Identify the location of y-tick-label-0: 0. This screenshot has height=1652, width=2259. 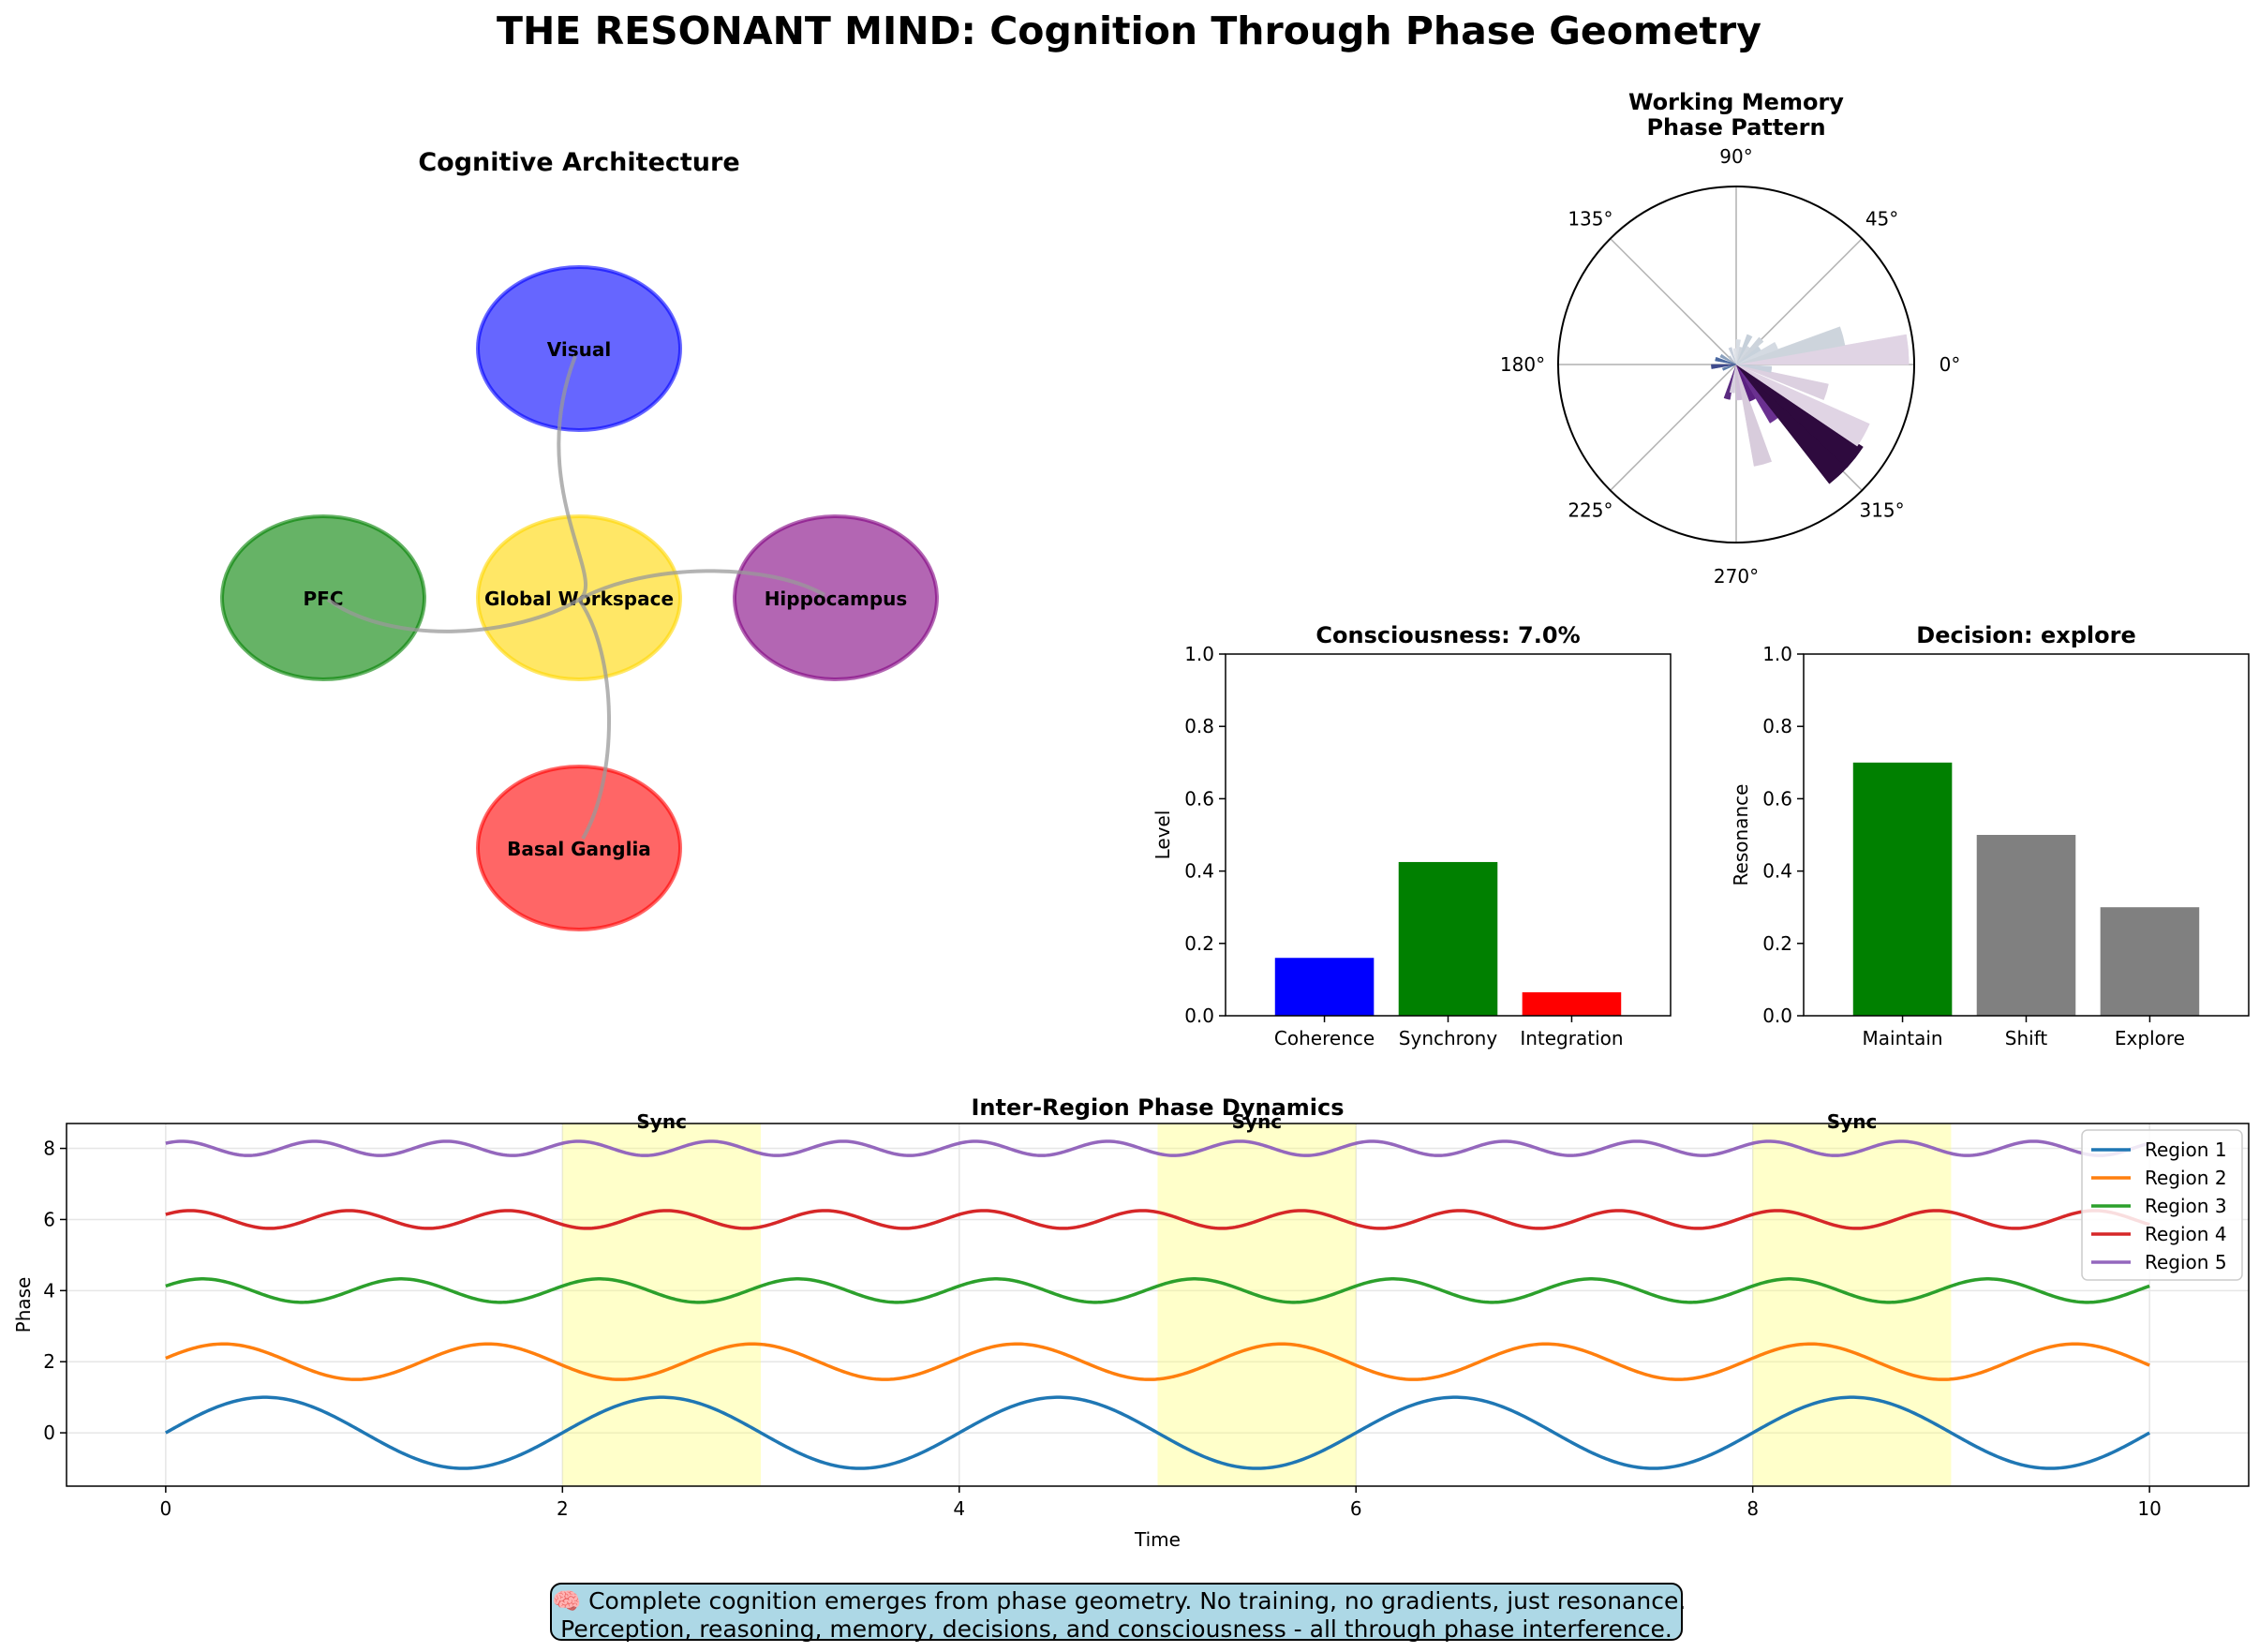
(49, 1432).